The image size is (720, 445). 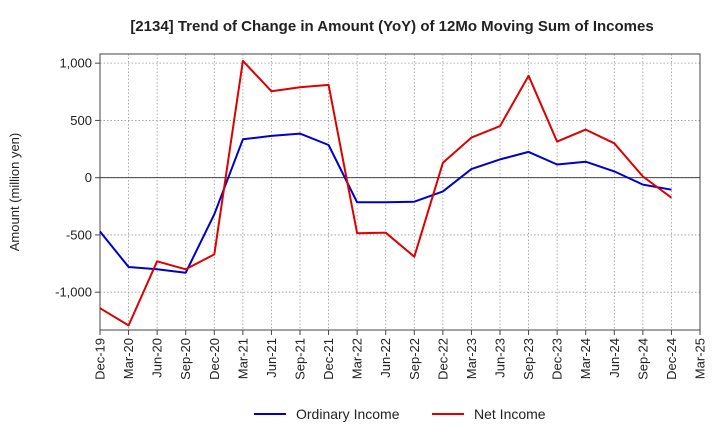 What do you see at coordinates (14, 192) in the screenshot?
I see `y-axis-label: Amount (million yen)` at bounding box center [14, 192].